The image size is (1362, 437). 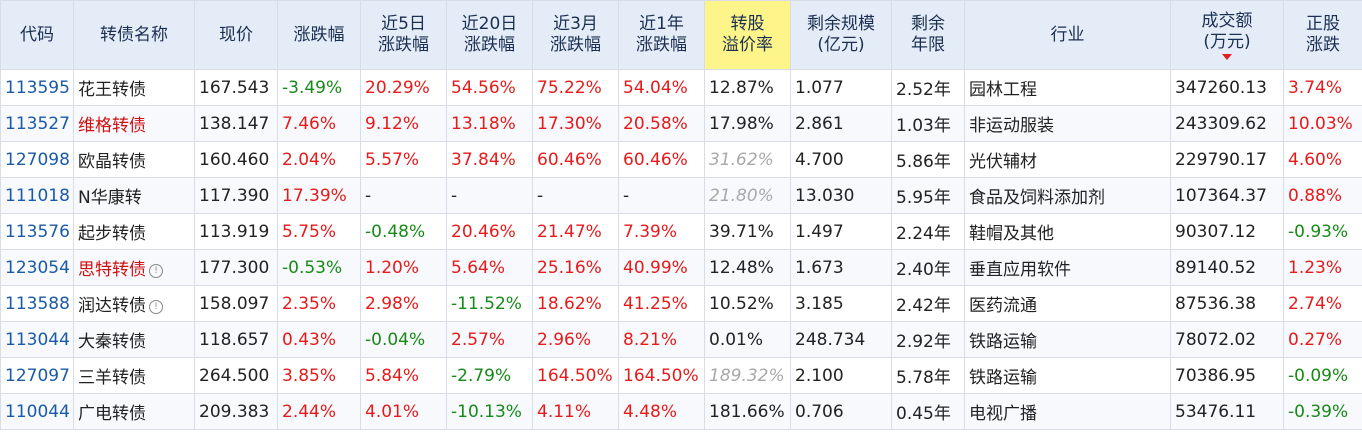 I want to click on code-cell: 113576, so click(x=37, y=231).